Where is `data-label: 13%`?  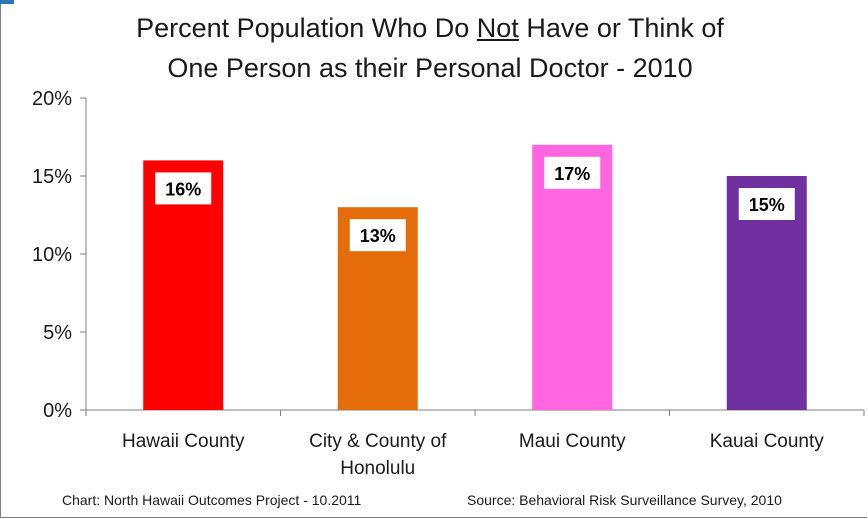
data-label: 13% is located at coordinates (378, 236).